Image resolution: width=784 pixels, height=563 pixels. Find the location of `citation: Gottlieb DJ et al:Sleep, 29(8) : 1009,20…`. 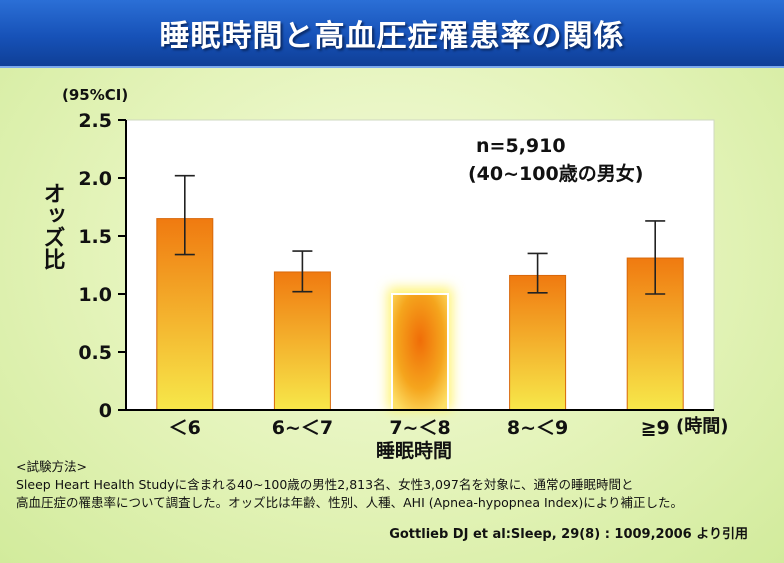

citation: Gottlieb DJ et al:Sleep, 29(8) : 1009,20… is located at coordinates (568, 534).